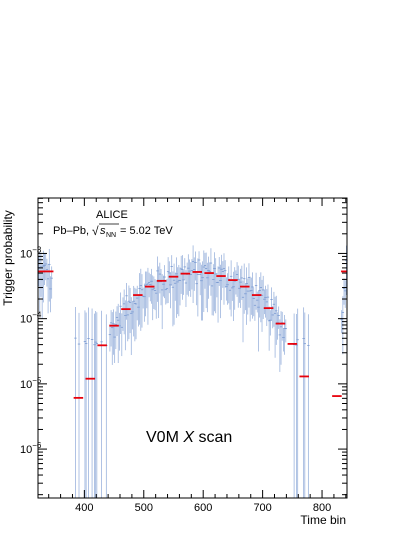  I want to click on y-tick-label: 10⁻⁵, so click(31, 383).